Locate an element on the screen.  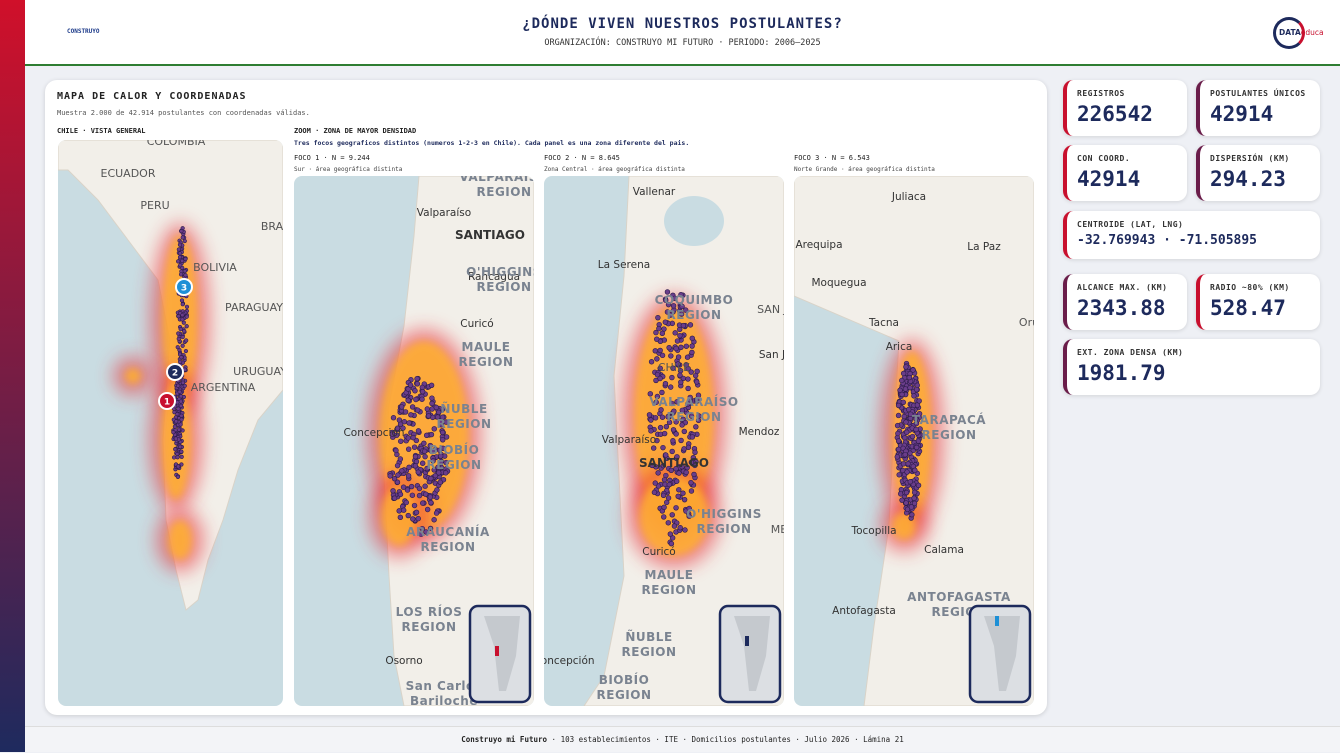
kpi-value: 2343.88 is located at coordinates (1121, 308).